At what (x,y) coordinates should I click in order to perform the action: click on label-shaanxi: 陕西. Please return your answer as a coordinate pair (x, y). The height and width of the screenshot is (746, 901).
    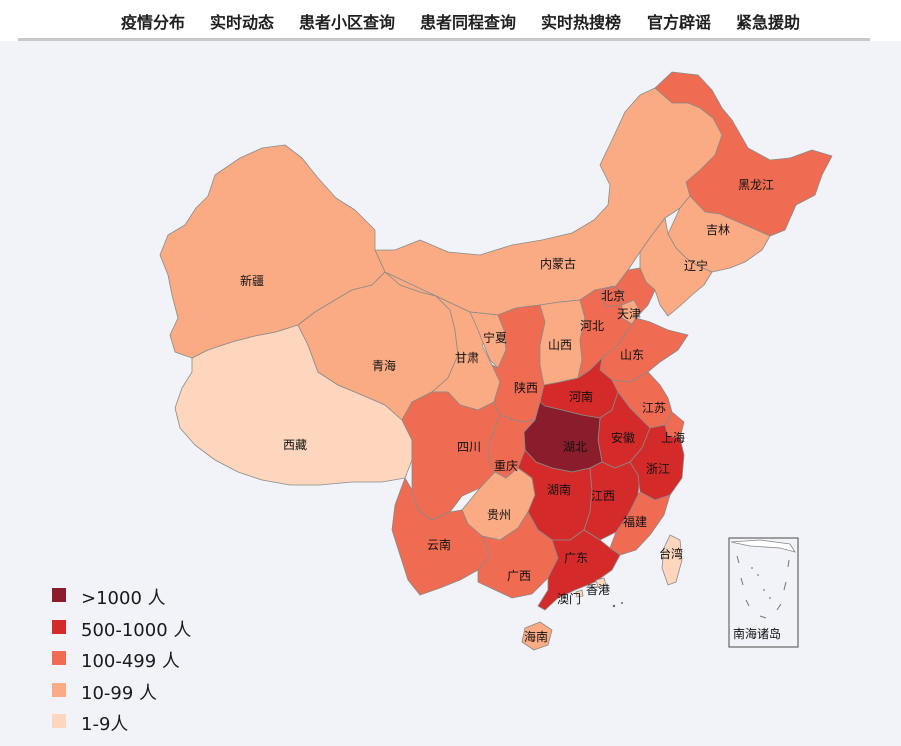
    Looking at the image, I should click on (526, 387).